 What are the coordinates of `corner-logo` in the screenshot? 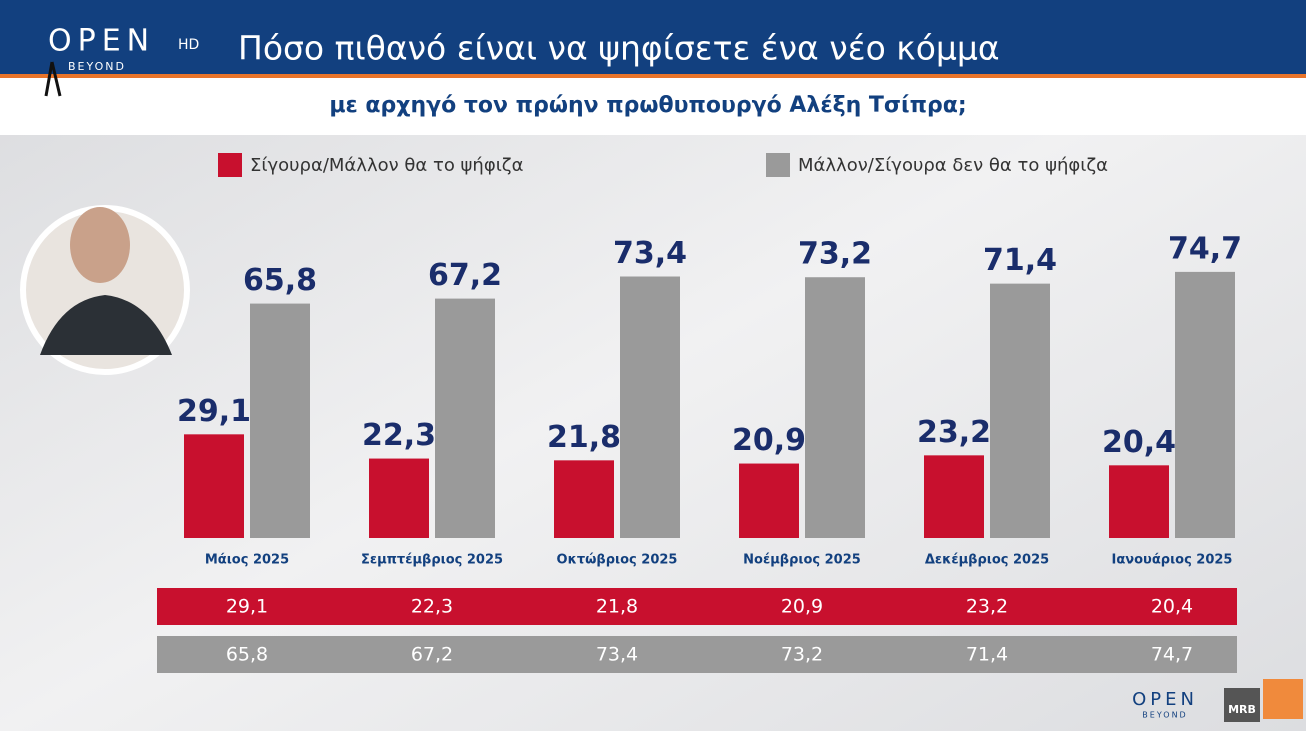 It's located at (1283, 699).